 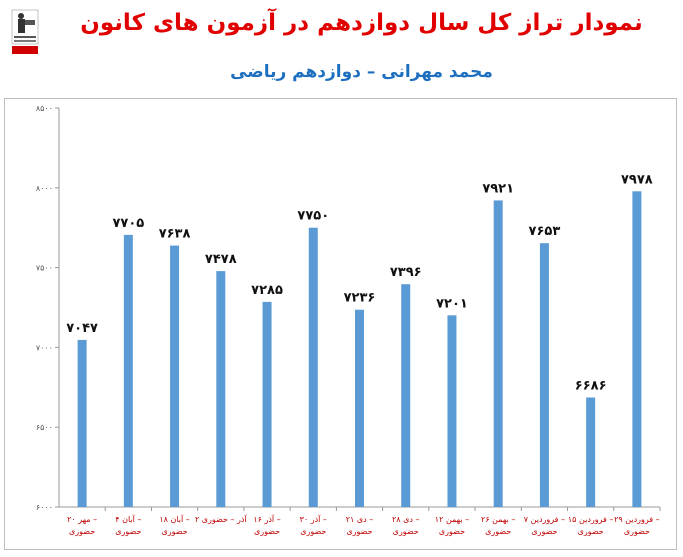 What do you see at coordinates (221, 259) in the screenshot?
I see `data-label: ۷۴۷۸` at bounding box center [221, 259].